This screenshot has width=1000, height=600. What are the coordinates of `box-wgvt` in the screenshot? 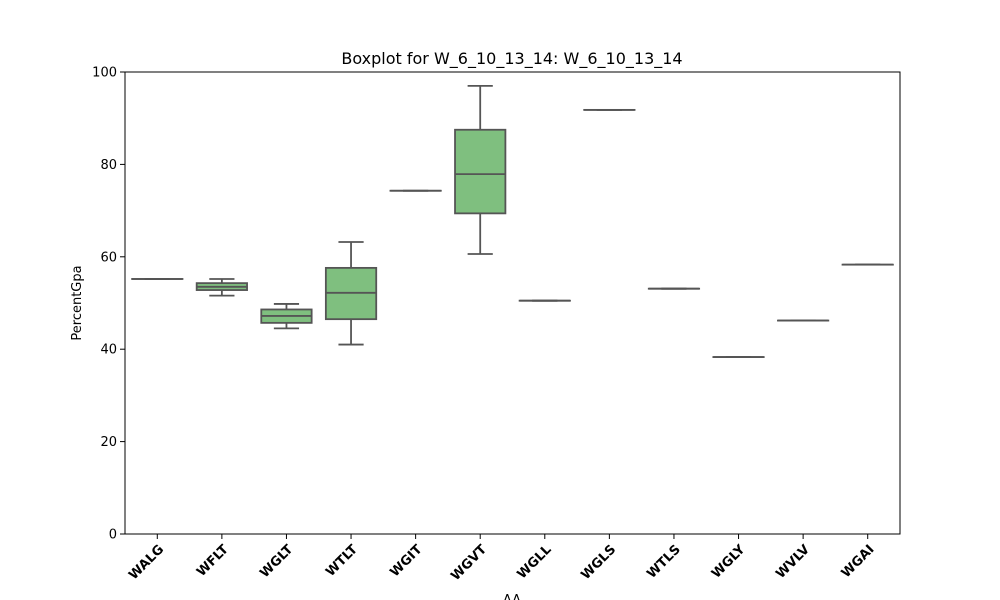 It's located at (480, 169).